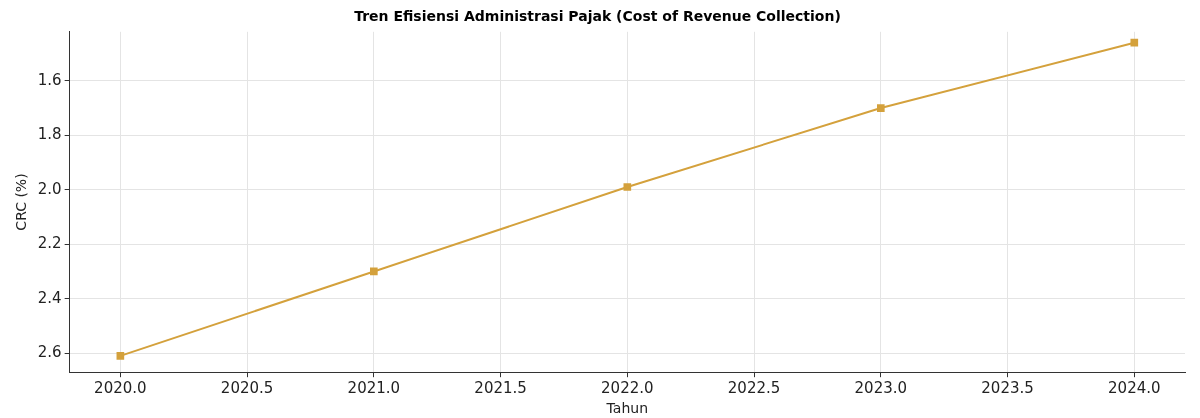  I want to click on x-tick-label: 2023.0, so click(881, 388).